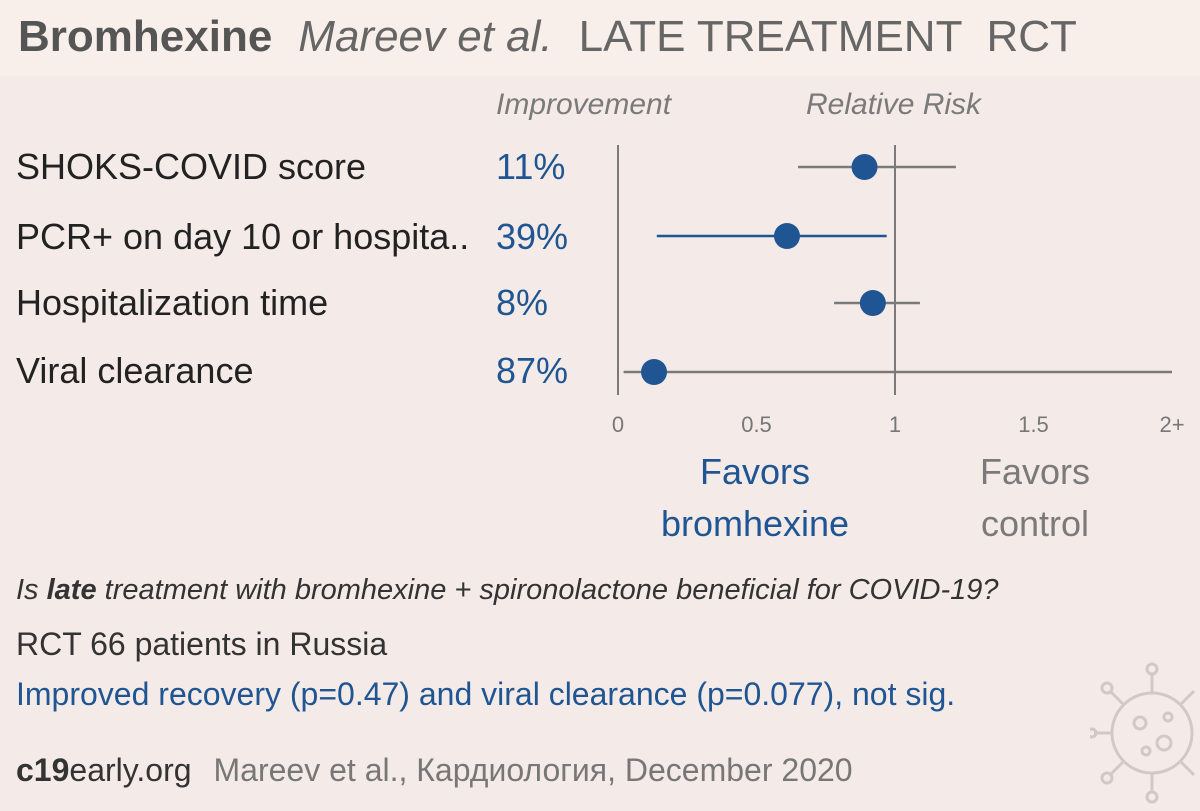 The image size is (1200, 811). Describe the element at coordinates (532, 236) in the screenshot. I see `row-improvement: 39%` at that location.